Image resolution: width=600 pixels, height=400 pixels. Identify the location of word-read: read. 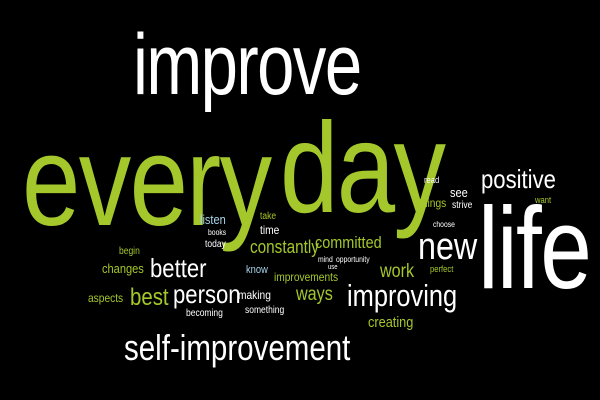
(432, 180).